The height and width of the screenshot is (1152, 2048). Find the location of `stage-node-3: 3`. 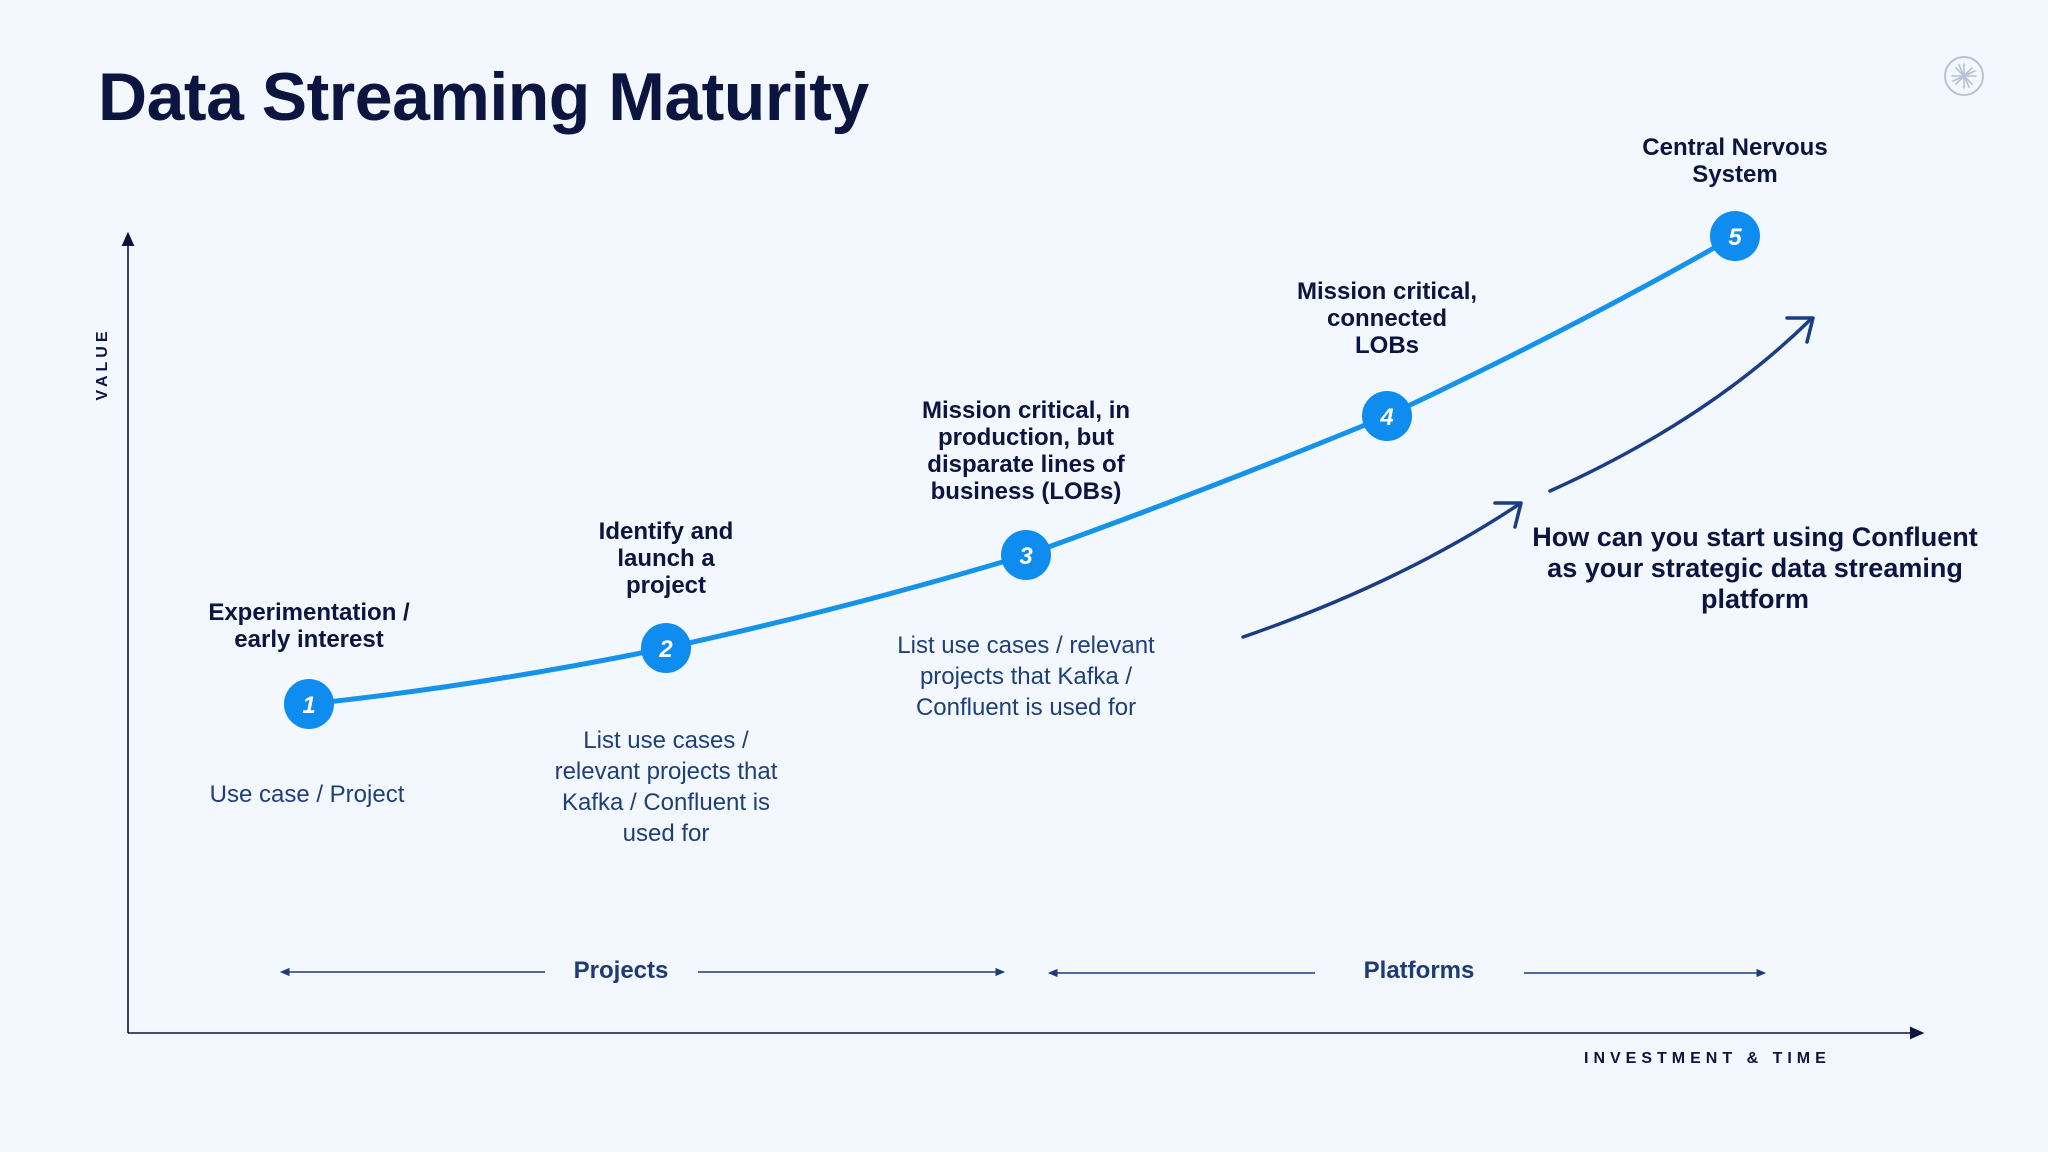

stage-node-3: 3 is located at coordinates (1026, 555).